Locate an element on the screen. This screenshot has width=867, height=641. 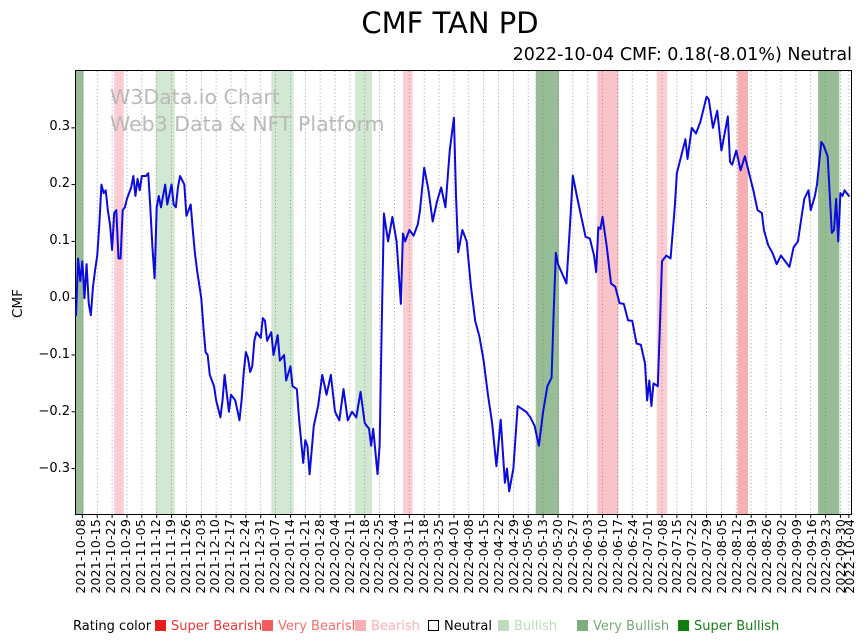
y-tick-label: 0.0 is located at coordinates (59, 297).